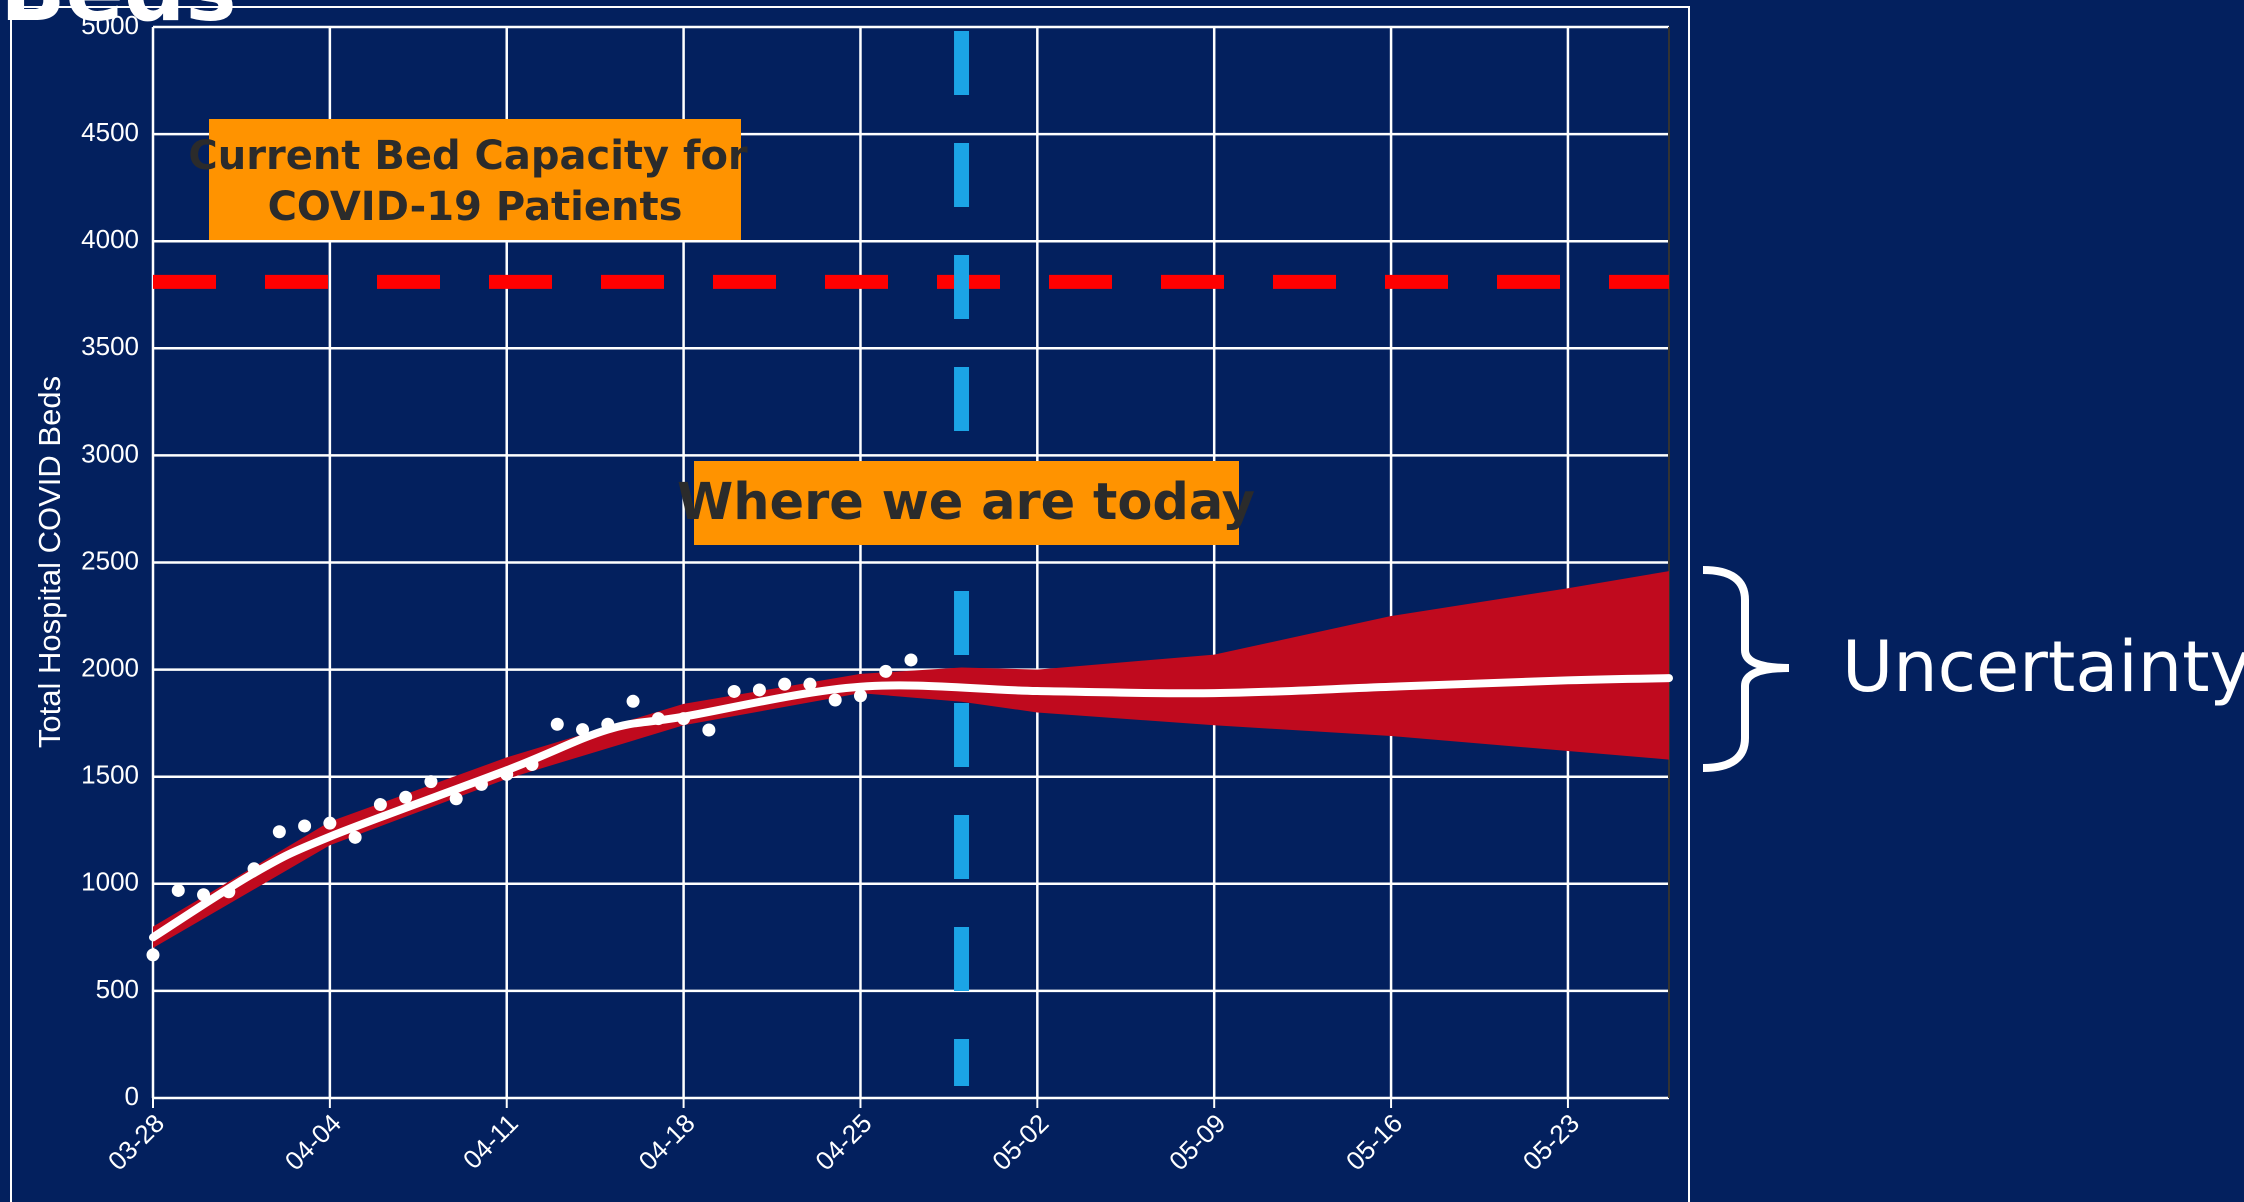  I want to click on chart-title: Beds, so click(118, 20).